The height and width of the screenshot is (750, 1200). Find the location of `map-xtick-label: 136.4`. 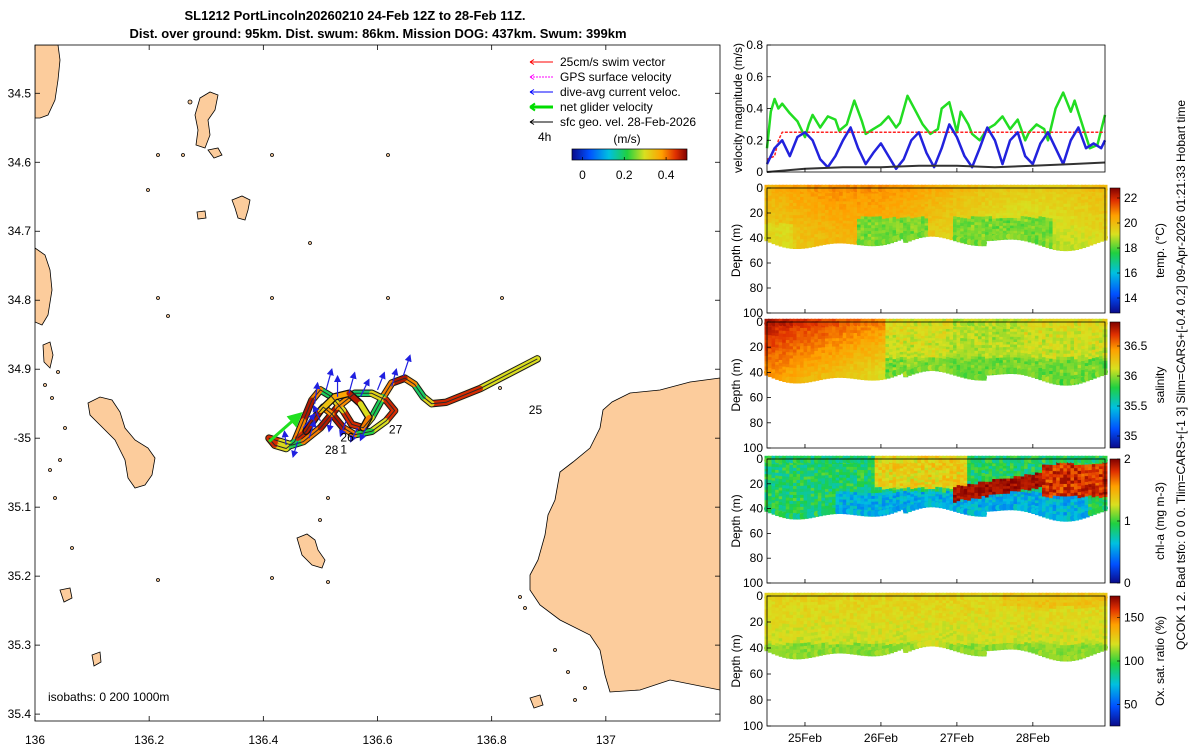

map-xtick-label: 136.4 is located at coordinates (263, 740).